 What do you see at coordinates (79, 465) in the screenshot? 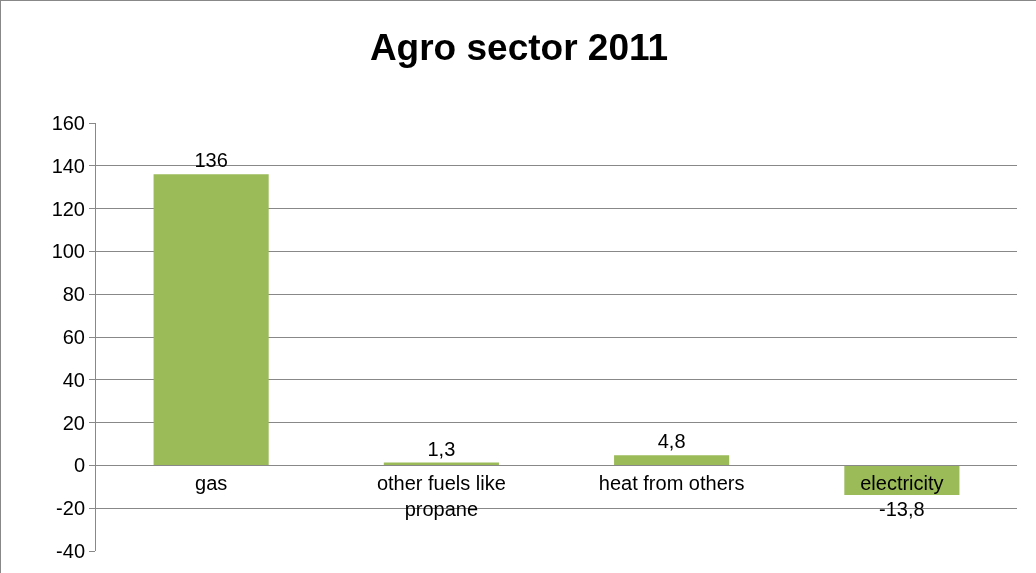
I see `y-tick-label: 0` at bounding box center [79, 465].